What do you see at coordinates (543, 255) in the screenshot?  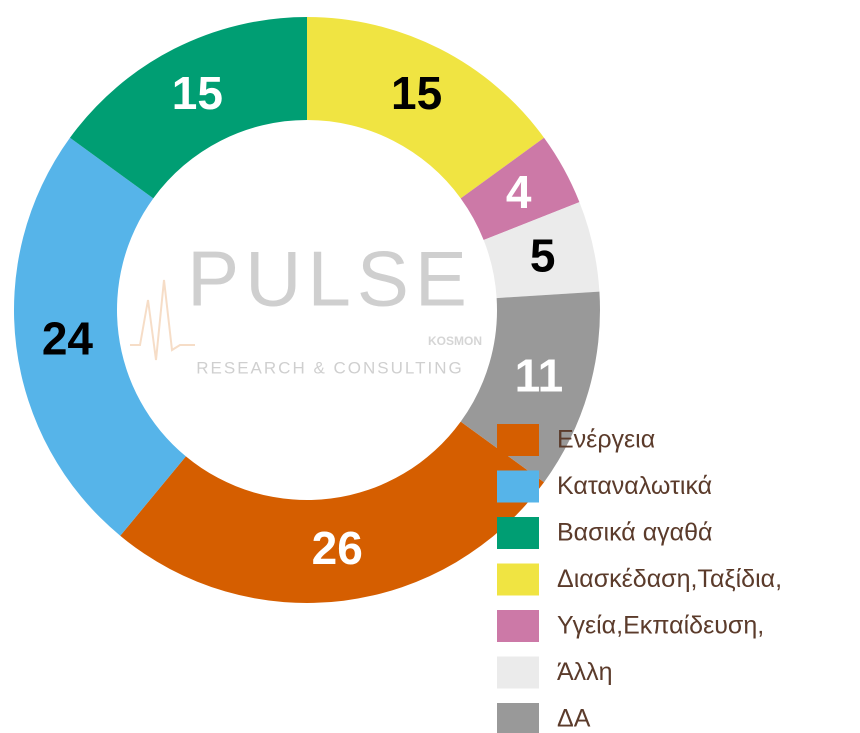 I see `data-label: 5` at bounding box center [543, 255].